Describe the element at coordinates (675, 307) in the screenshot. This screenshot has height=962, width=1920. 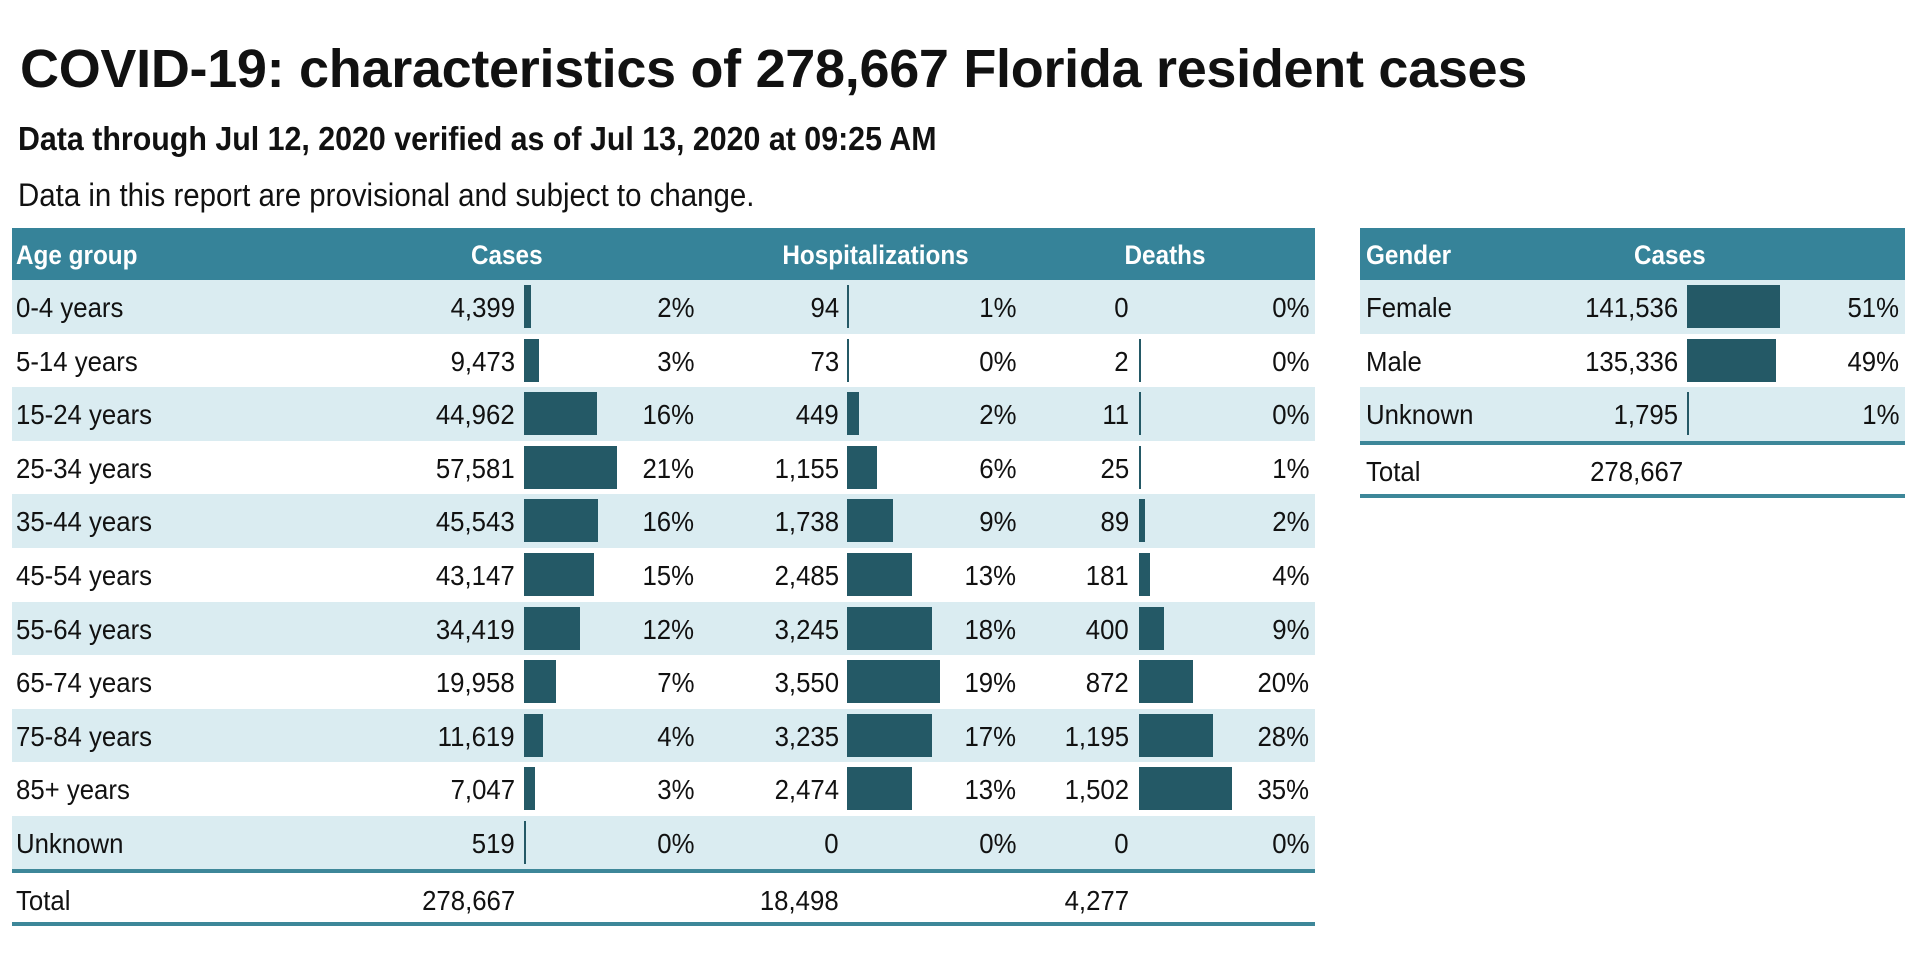
I see `cases-percent: 2%` at that location.